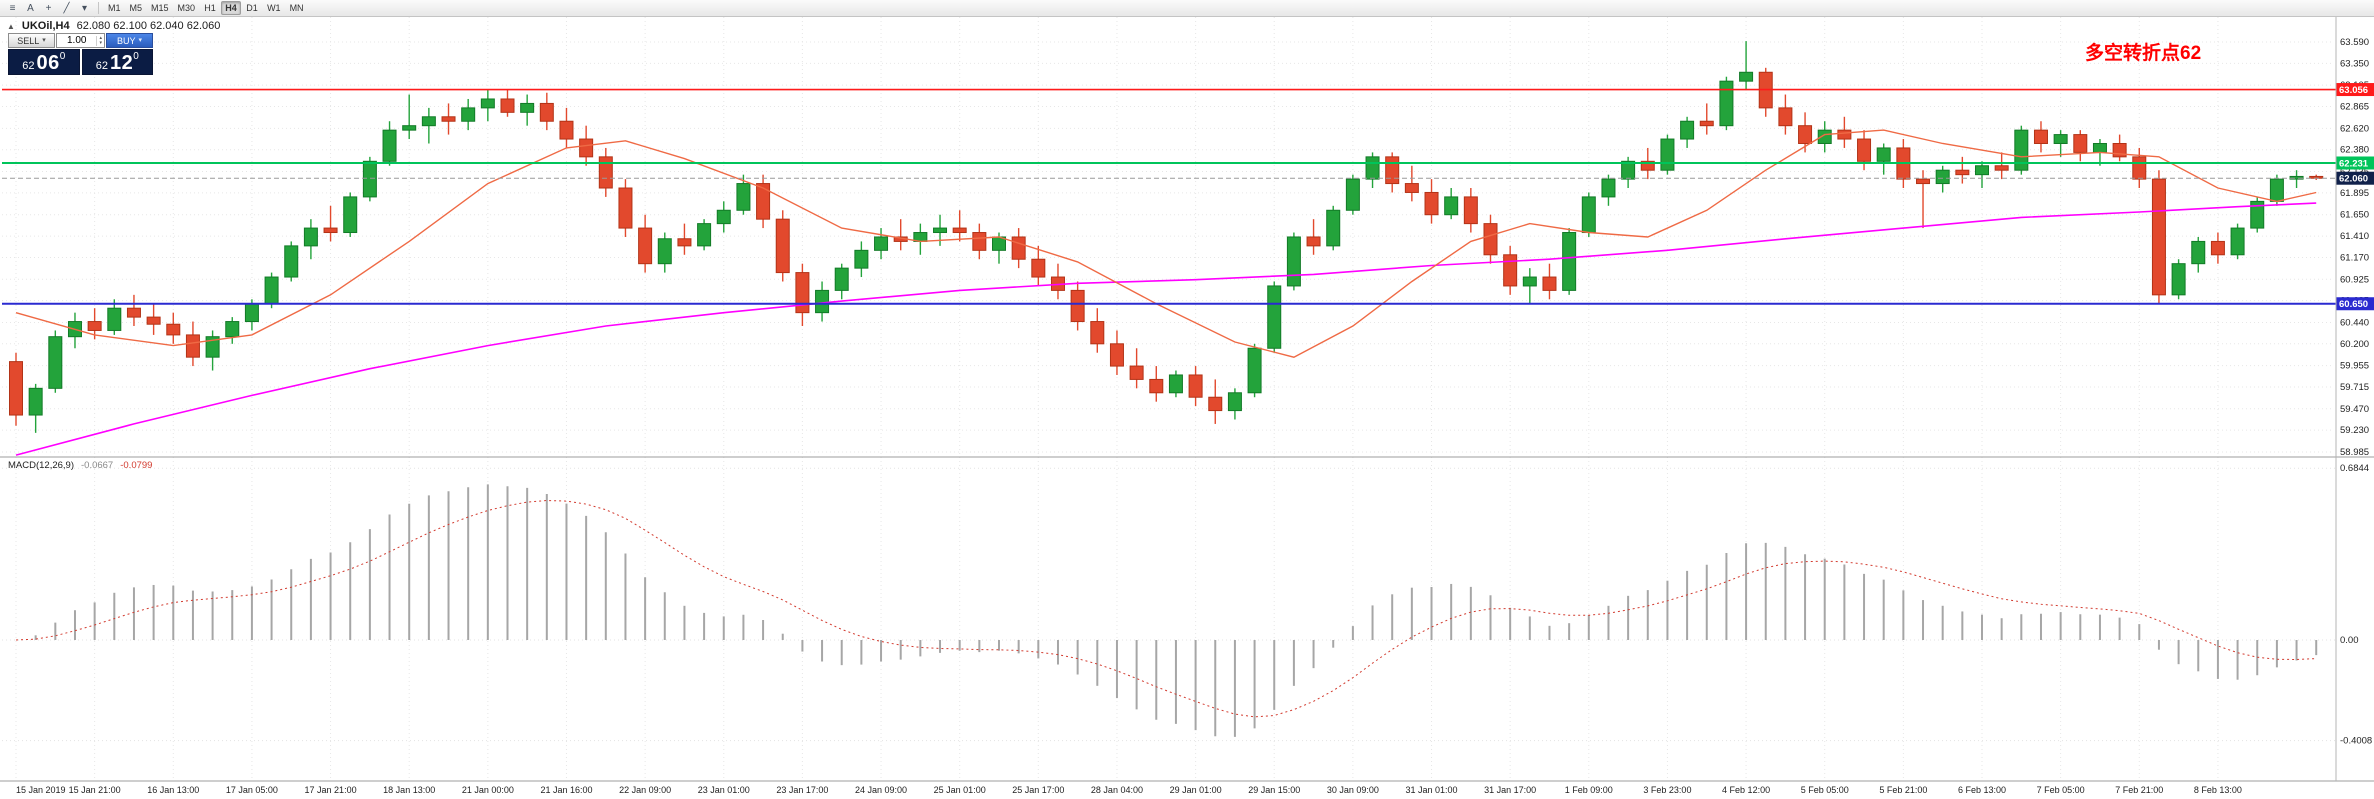 The height and width of the screenshot is (799, 2374). What do you see at coordinates (114, 8) in the screenshot?
I see `timeframe-button-m1: M1` at bounding box center [114, 8].